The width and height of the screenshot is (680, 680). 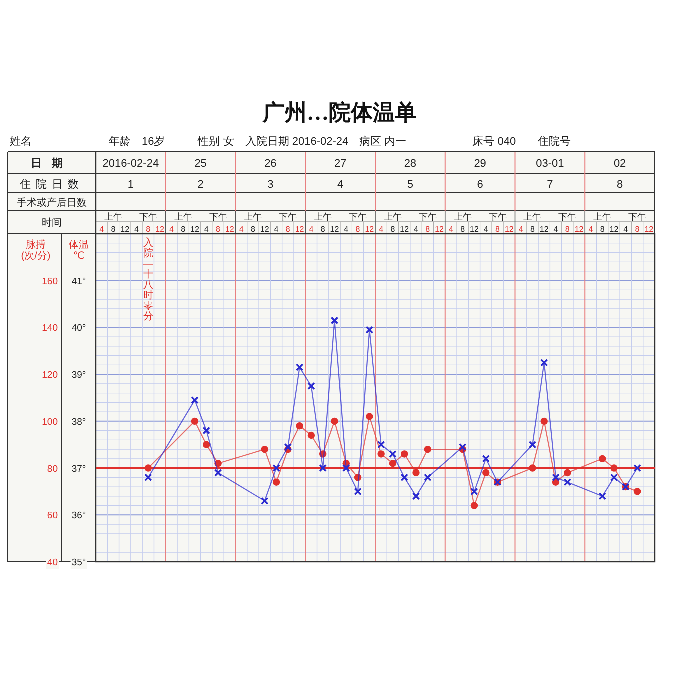 What do you see at coordinates (50, 422) in the screenshot?
I see `y-tick-label: 100` at bounding box center [50, 422].